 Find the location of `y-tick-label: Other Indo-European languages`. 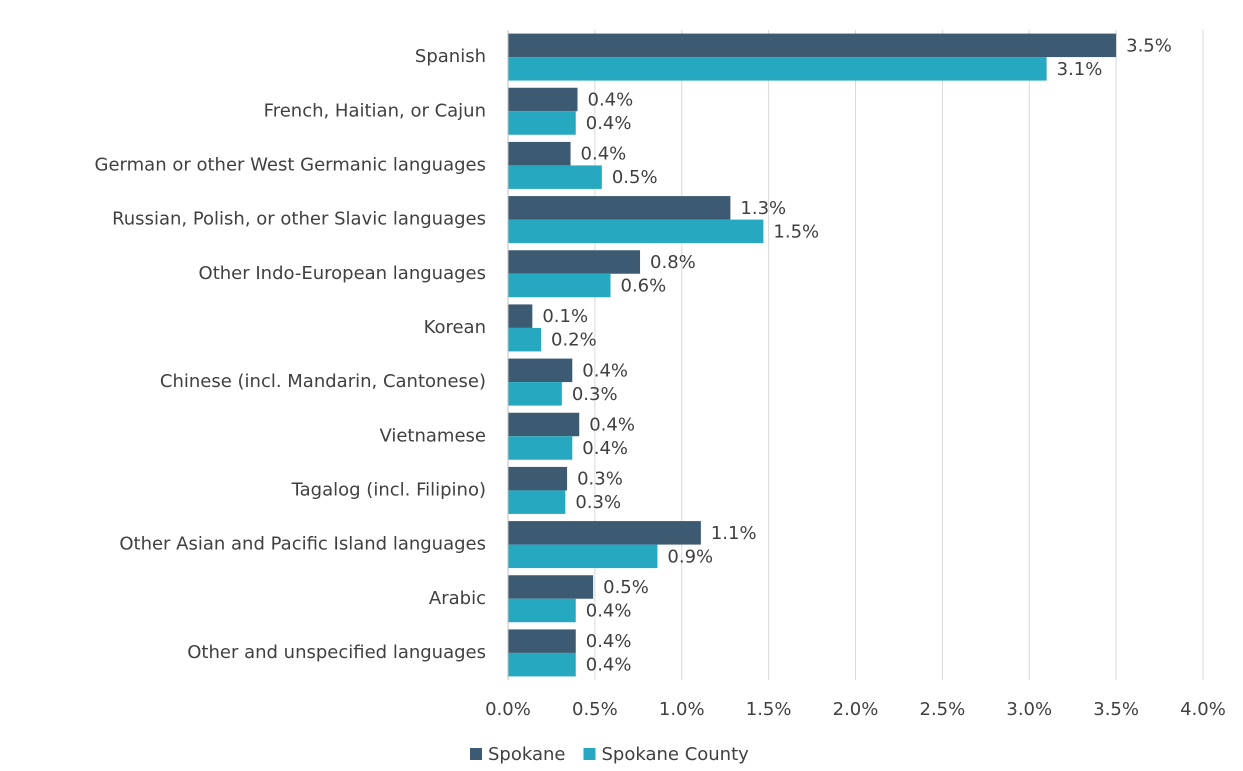

y-tick-label: Other Indo-European languages is located at coordinates (342, 273).